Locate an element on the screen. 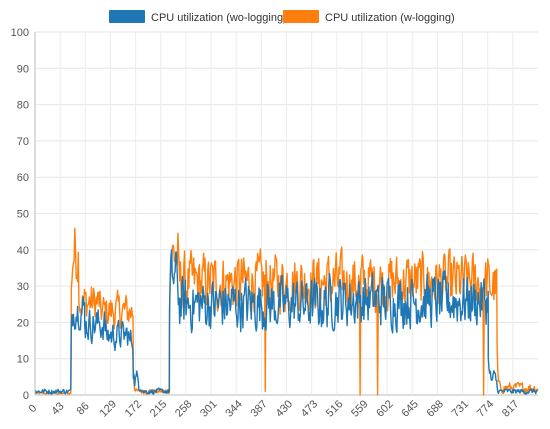 The height and width of the screenshot is (429, 550). x-tick-label: 43 is located at coordinates (57, 408).